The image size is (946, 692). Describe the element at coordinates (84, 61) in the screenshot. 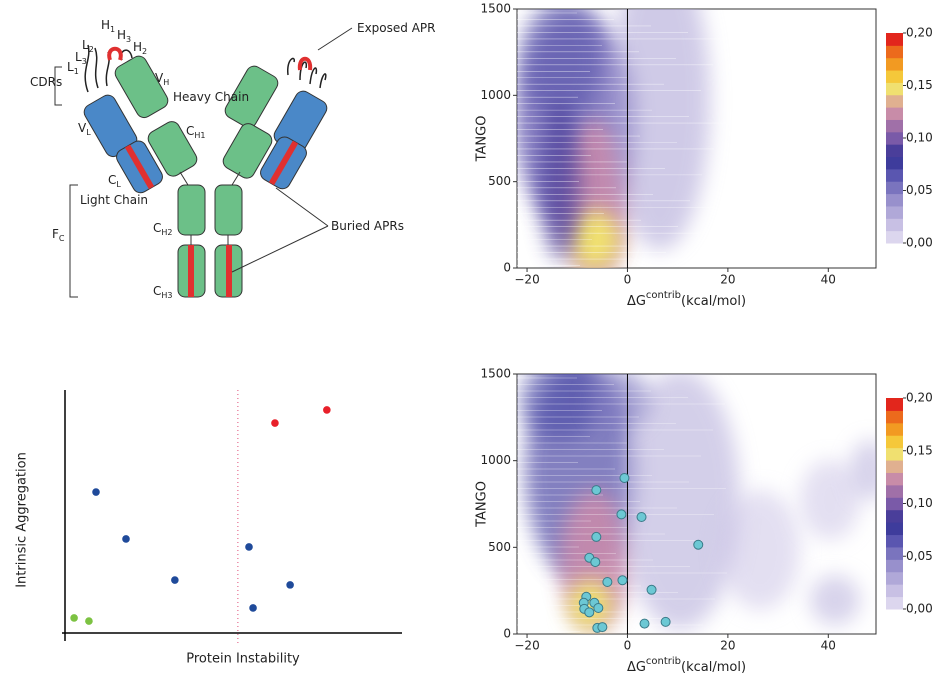

I see `label-sub: 3` at that location.